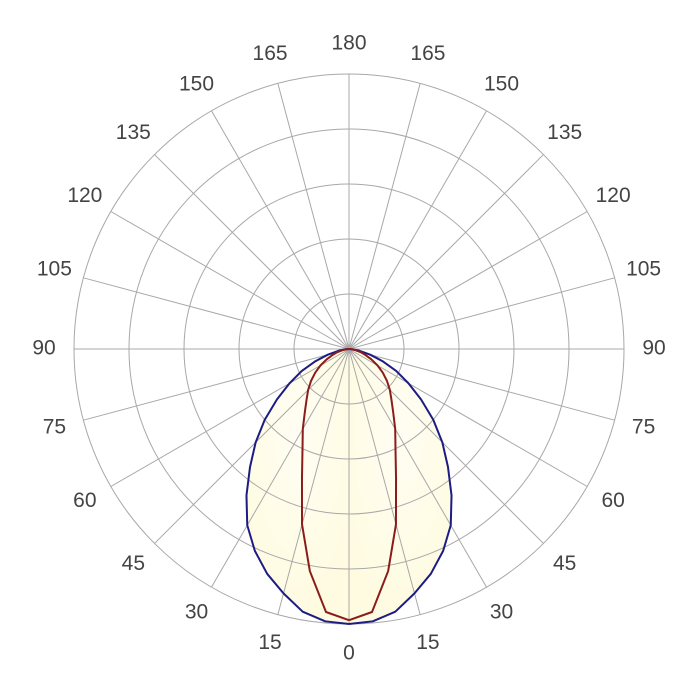 The width and height of the screenshot is (700, 700). I want to click on curve-layer, so click(349, 486).